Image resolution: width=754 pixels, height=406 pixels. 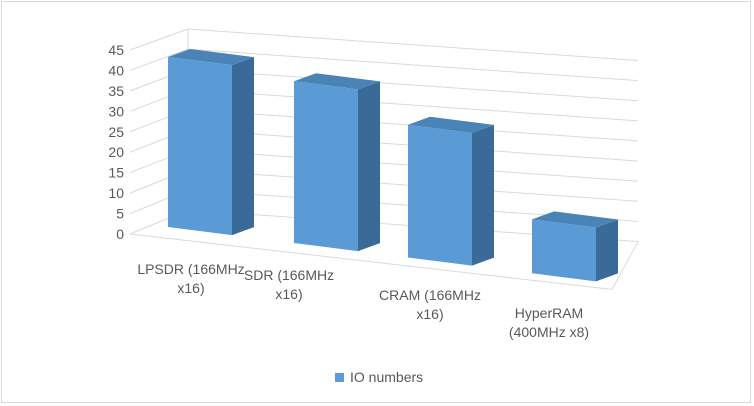 What do you see at coordinates (116, 132) in the screenshot?
I see `y-tick-label: 25` at bounding box center [116, 132].